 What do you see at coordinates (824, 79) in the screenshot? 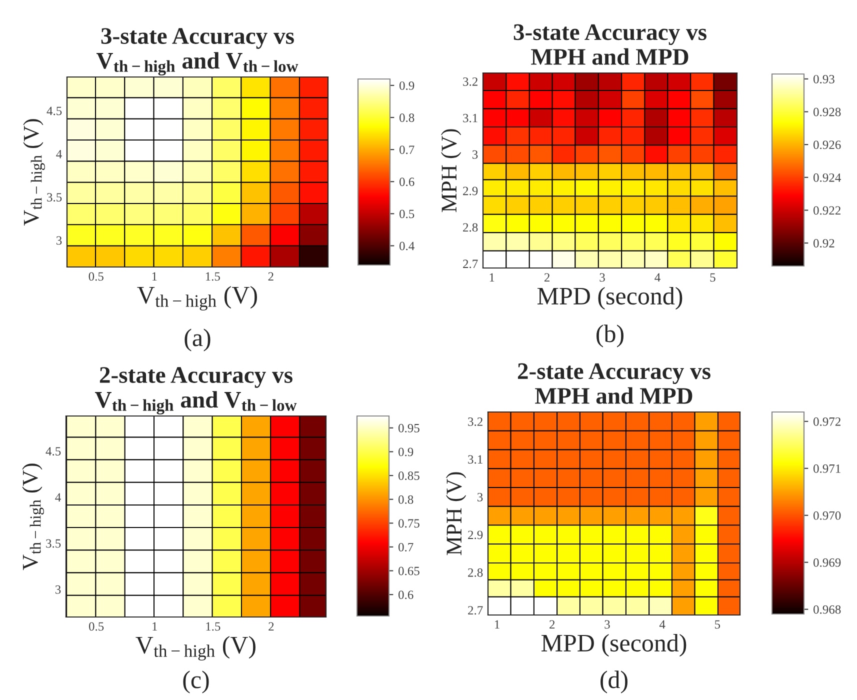
I see `color-bar-label: 0.93` at bounding box center [824, 79].